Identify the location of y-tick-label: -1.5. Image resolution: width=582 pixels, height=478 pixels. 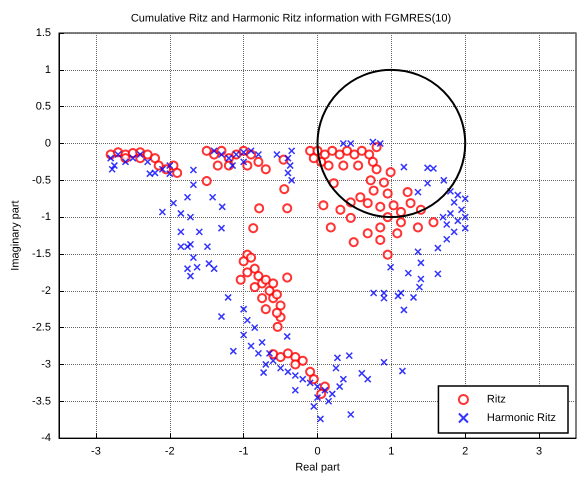
(41, 254).